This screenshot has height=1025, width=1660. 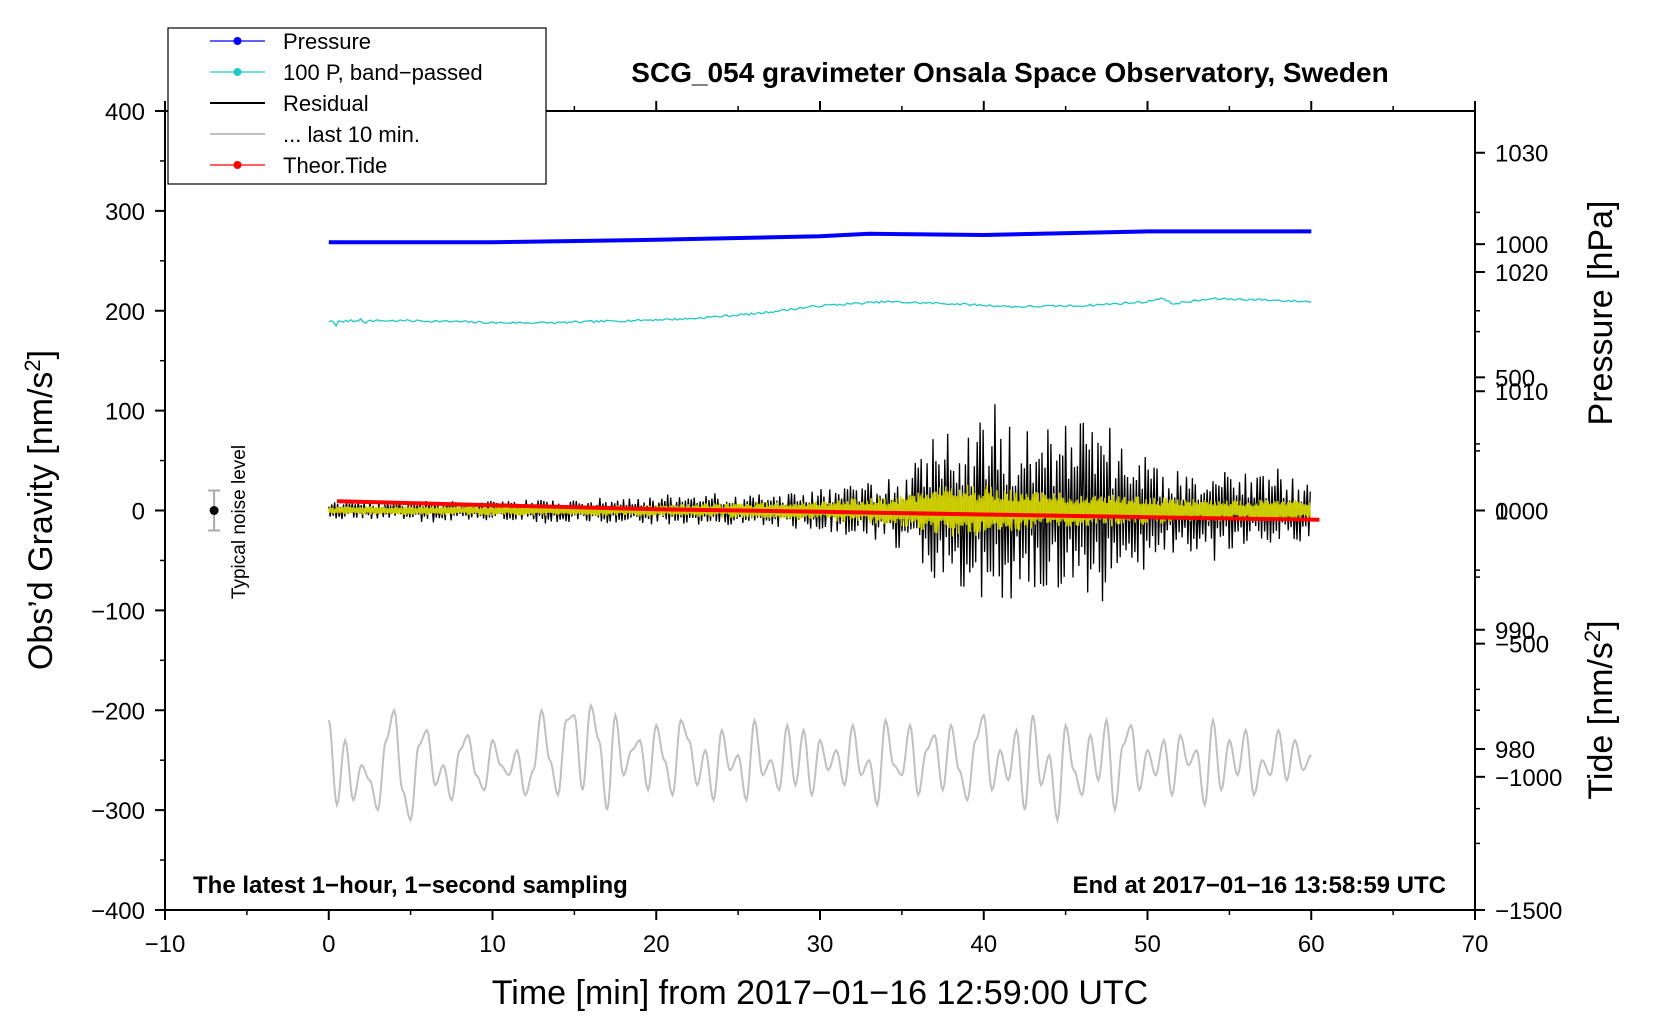 What do you see at coordinates (1311, 944) in the screenshot?
I see `x-tick-label: 60` at bounding box center [1311, 944].